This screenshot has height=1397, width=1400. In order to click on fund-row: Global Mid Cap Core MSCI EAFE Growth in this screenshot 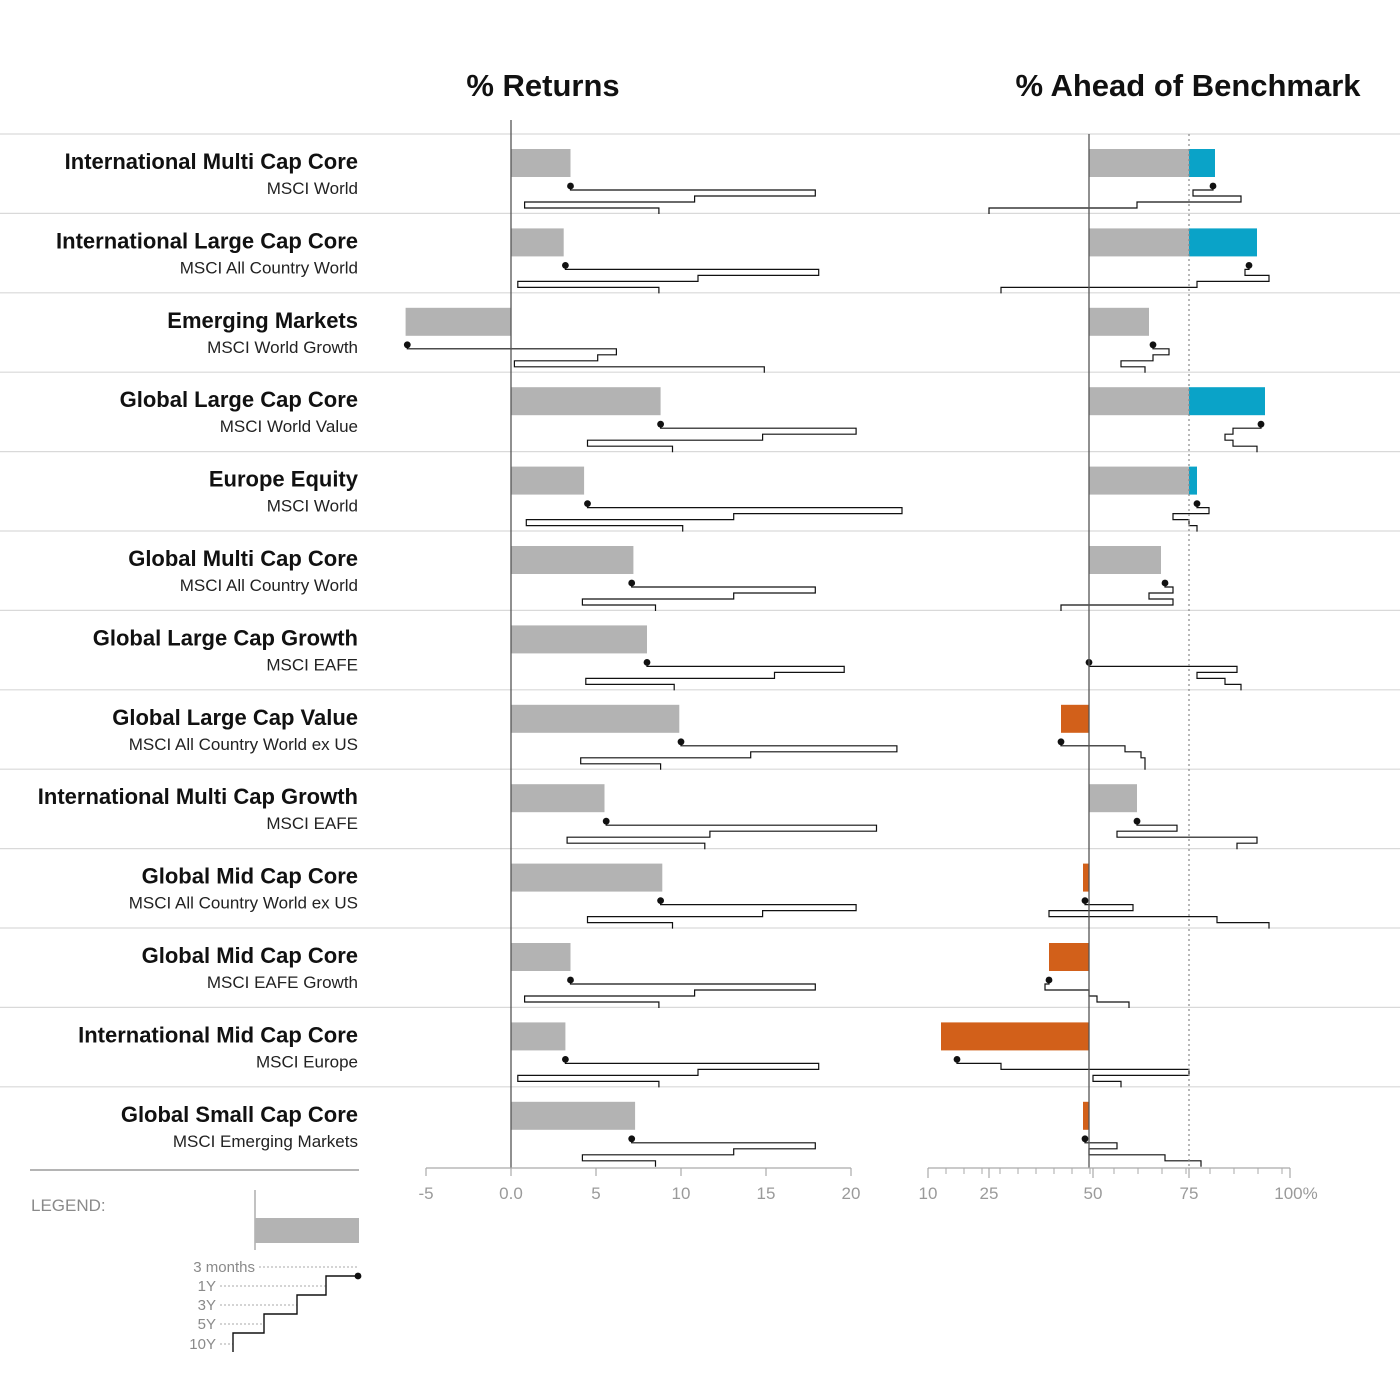, I will do `click(636, 975)`.